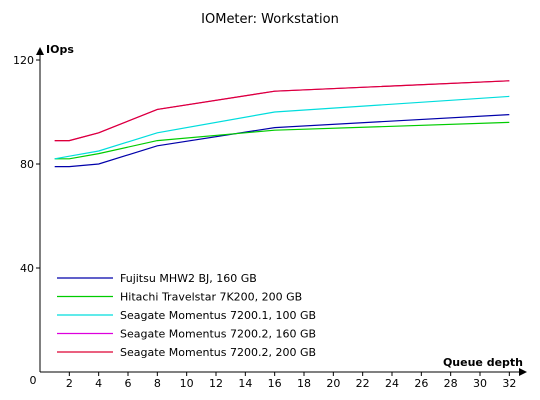 The image size is (540, 400). What do you see at coordinates (40, 51) in the screenshot?
I see `y-axis-arrow` at bounding box center [40, 51].